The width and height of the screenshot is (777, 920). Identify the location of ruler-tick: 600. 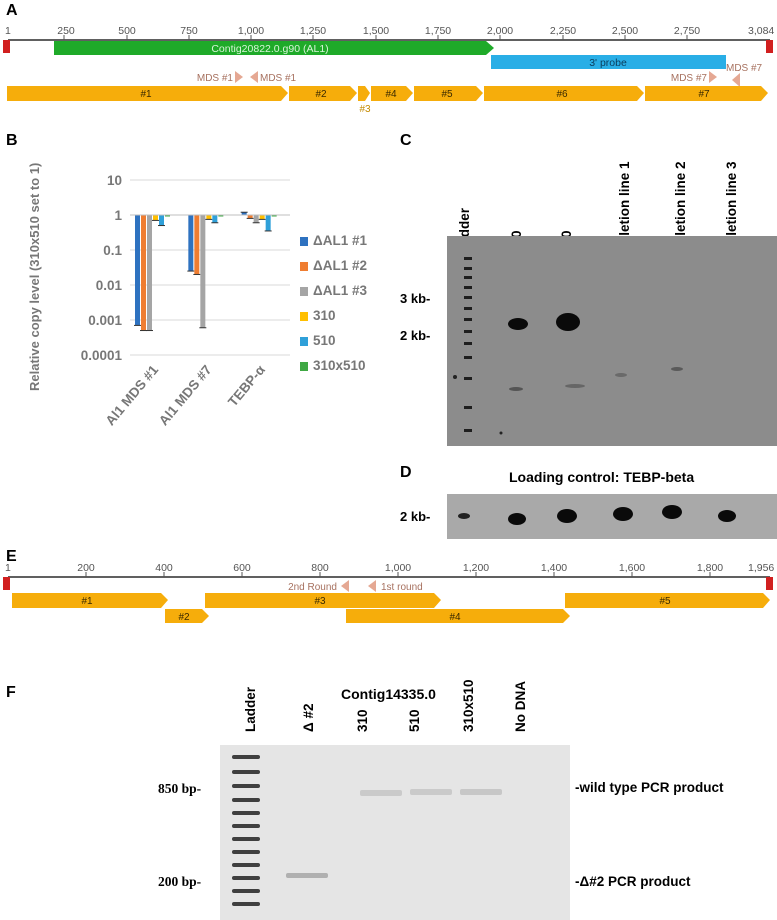
(242, 568).